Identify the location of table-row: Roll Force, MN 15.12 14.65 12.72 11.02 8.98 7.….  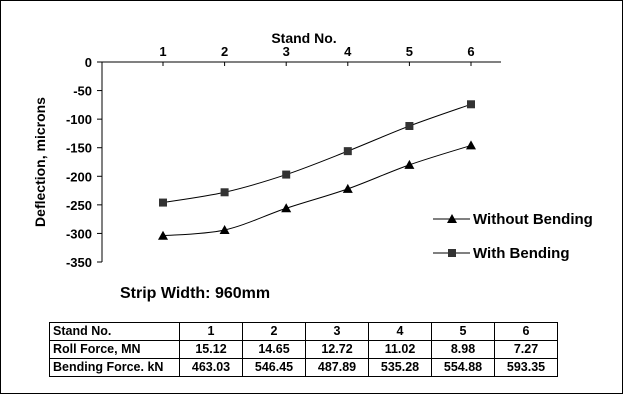
(303, 349).